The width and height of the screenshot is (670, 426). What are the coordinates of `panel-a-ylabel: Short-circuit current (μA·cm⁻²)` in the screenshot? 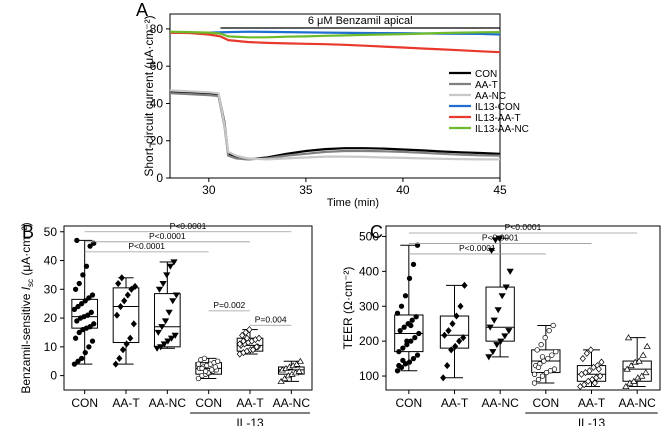 It's located at (149, 95).